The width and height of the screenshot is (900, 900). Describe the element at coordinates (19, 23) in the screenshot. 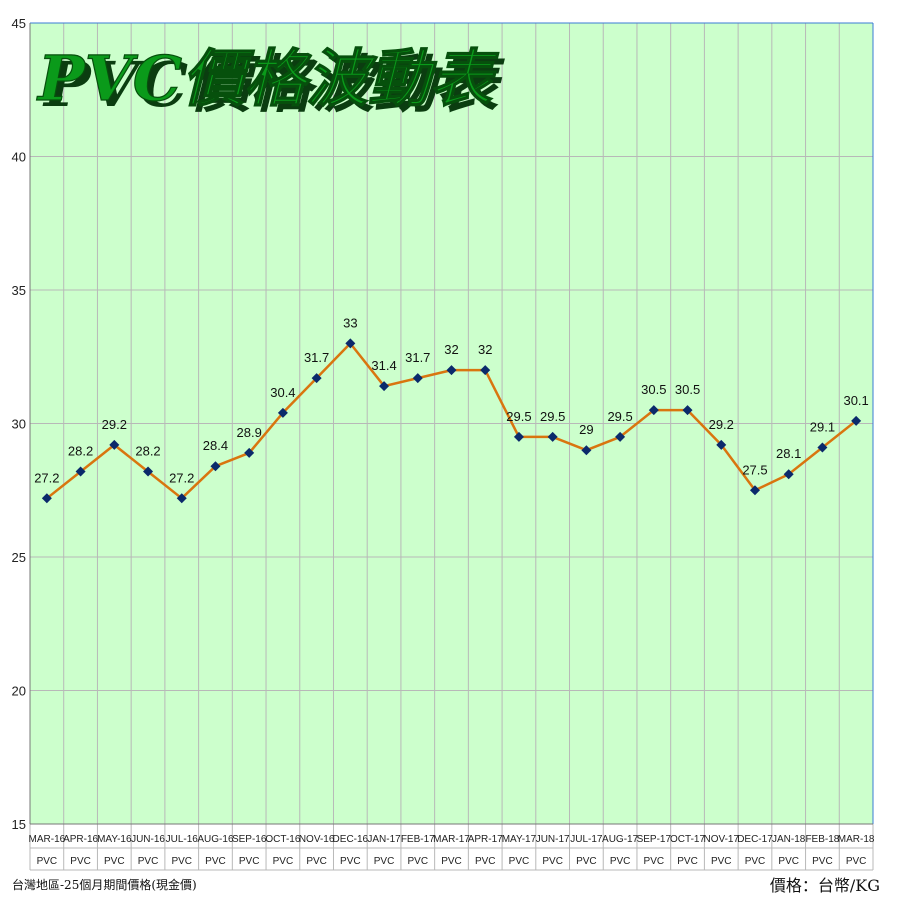

I see `y-tick-label: 45` at that location.